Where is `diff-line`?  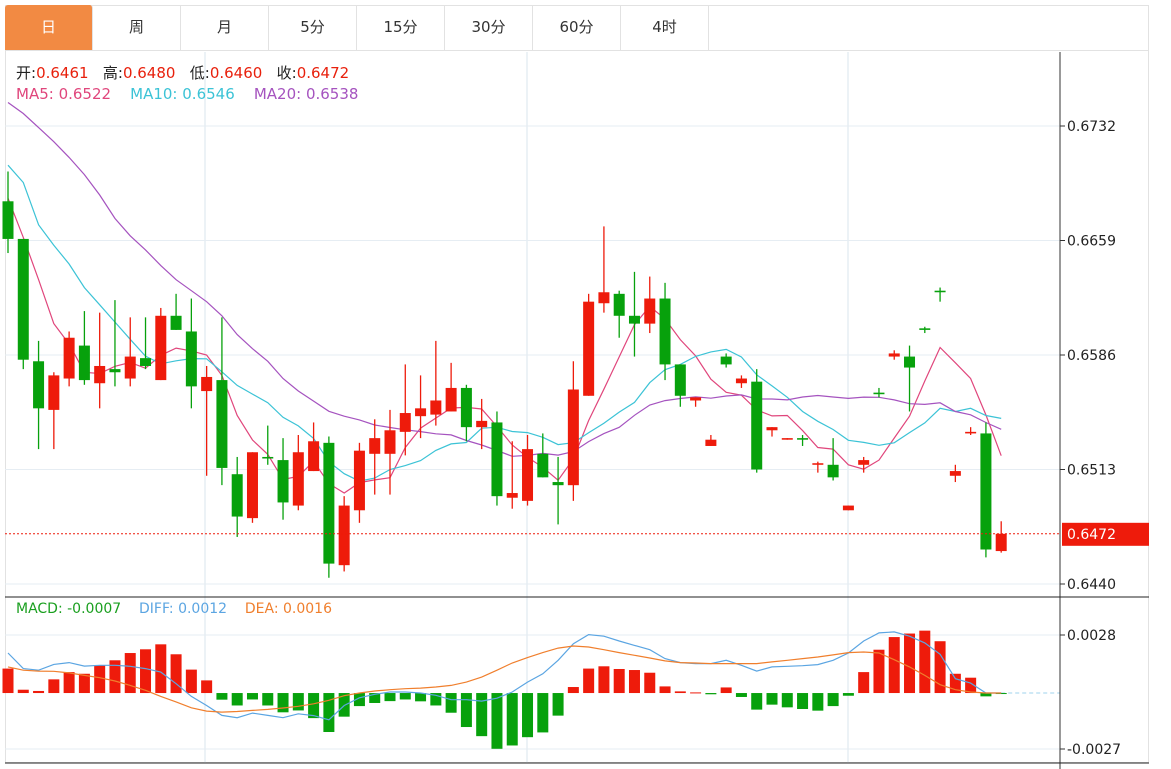
diff-line is located at coordinates (504, 676).